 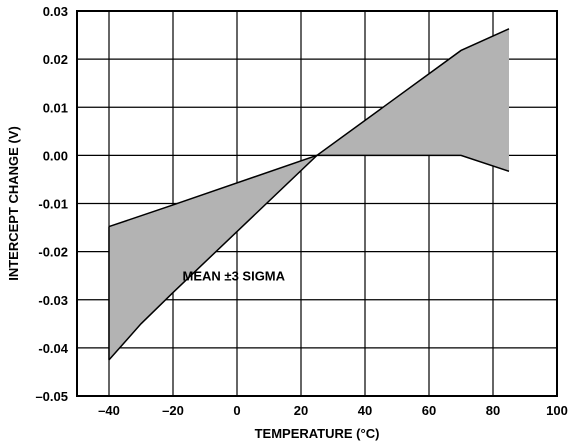 I want to click on x-axis-label: TEMPERATURE (°C), so click(x=317, y=433).